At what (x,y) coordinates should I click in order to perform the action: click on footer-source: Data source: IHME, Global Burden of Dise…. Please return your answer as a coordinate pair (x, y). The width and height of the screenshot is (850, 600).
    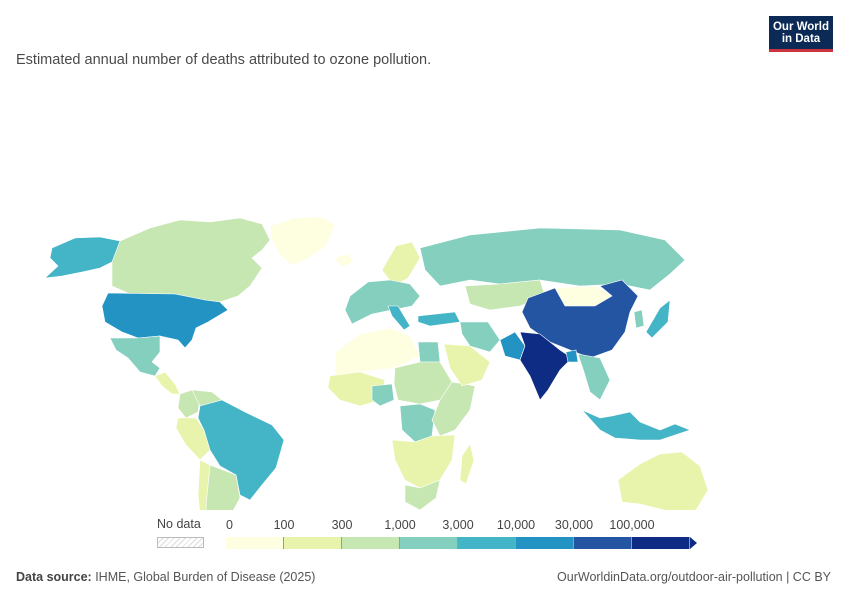
    Looking at the image, I should click on (165, 577).